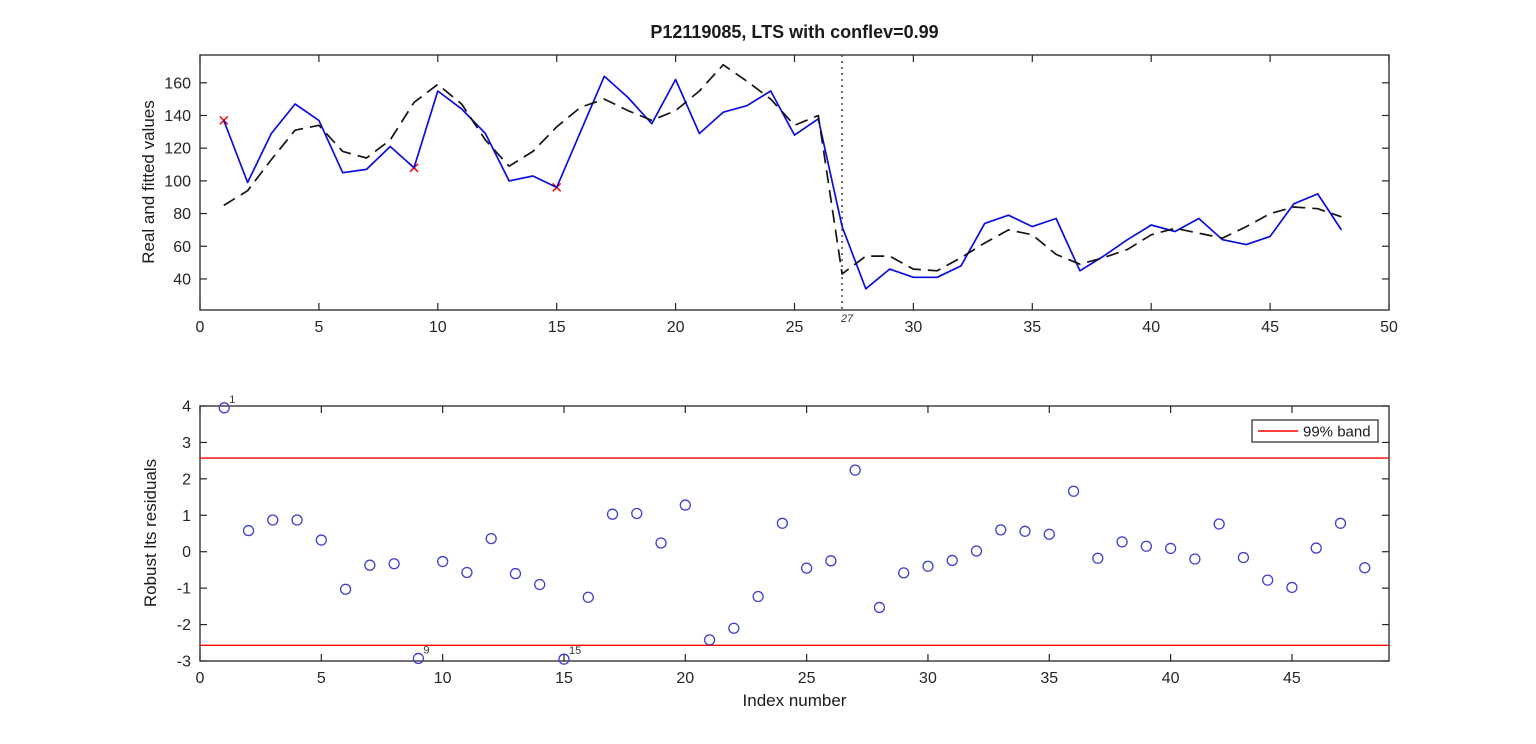  Describe the element at coordinates (1389, 327) in the screenshot. I see `x-tick-label: 50` at that location.